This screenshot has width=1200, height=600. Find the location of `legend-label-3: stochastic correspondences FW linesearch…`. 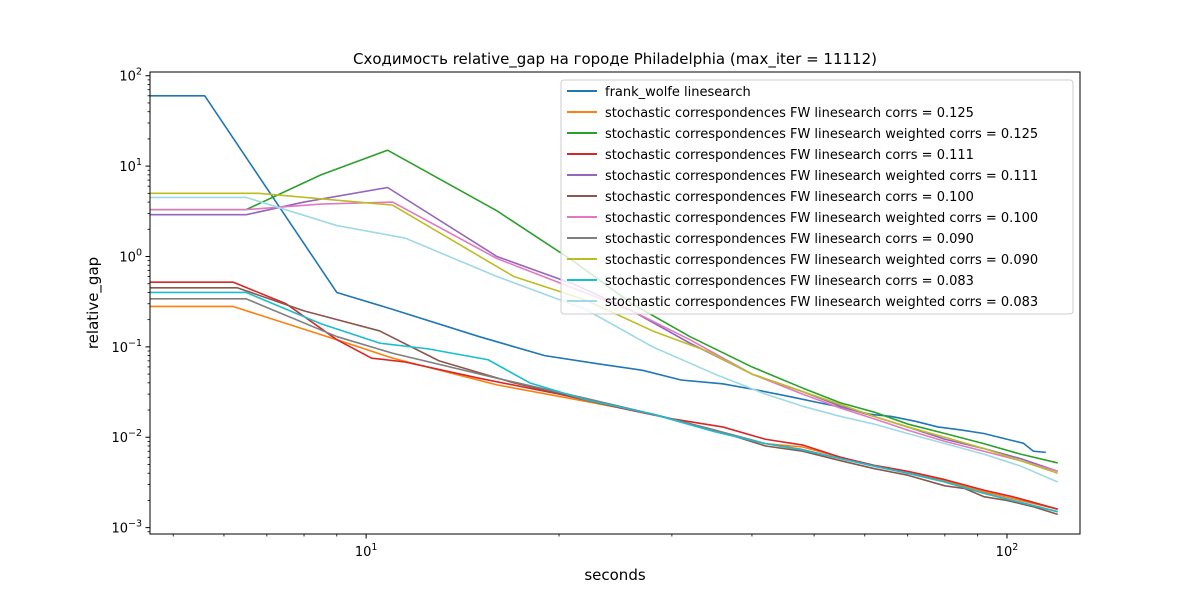

legend-label-3: stochastic correspondences FW linesearch… is located at coordinates (789, 155).